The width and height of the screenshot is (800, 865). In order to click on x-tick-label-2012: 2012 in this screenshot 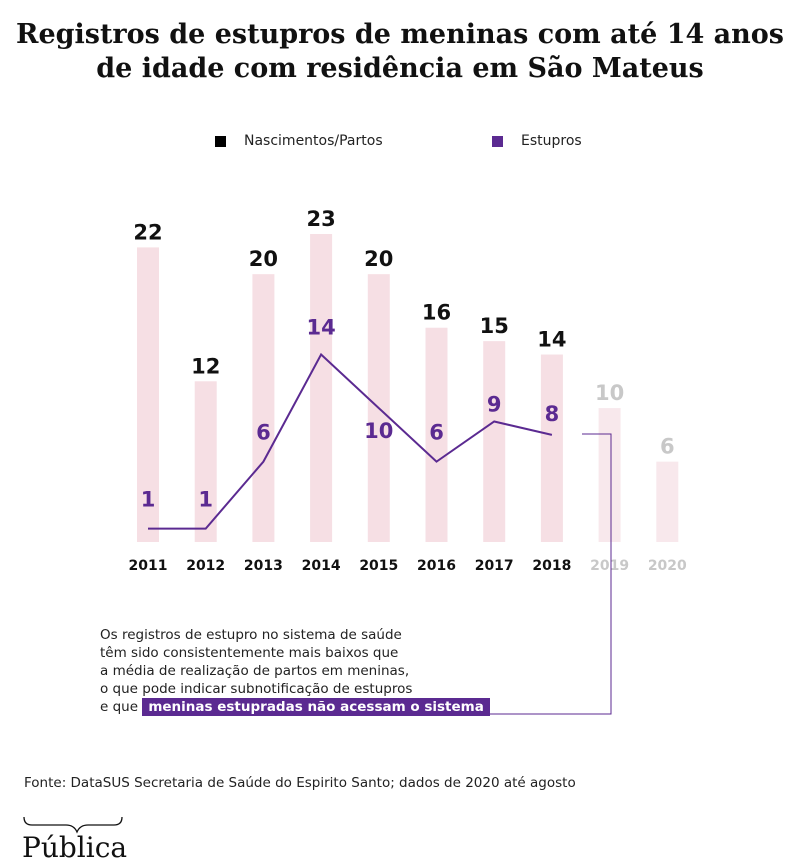, I will do `click(205, 566)`.